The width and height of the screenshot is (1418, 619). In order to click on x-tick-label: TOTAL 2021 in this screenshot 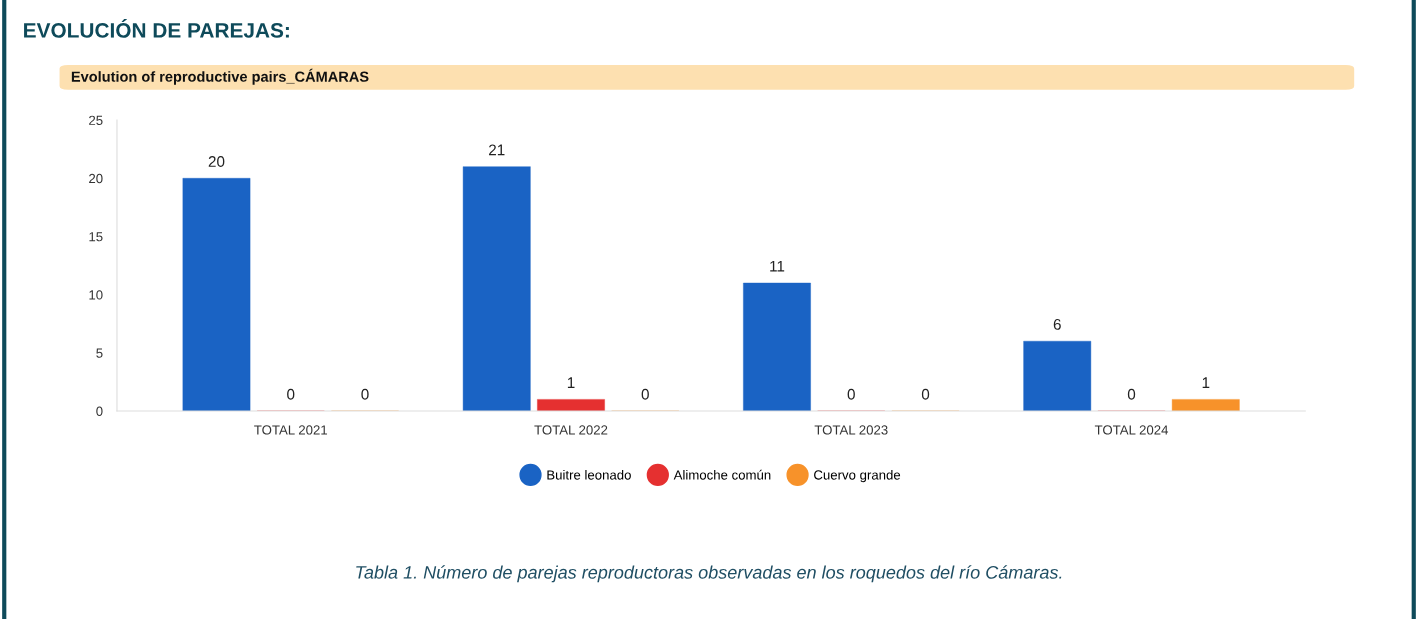, I will do `click(291, 430)`.